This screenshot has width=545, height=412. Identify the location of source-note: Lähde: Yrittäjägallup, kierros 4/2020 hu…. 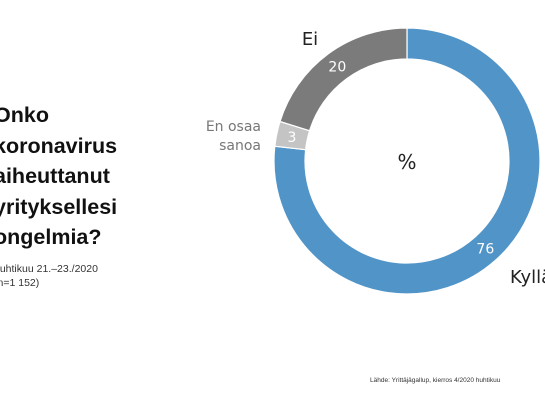
(435, 380).